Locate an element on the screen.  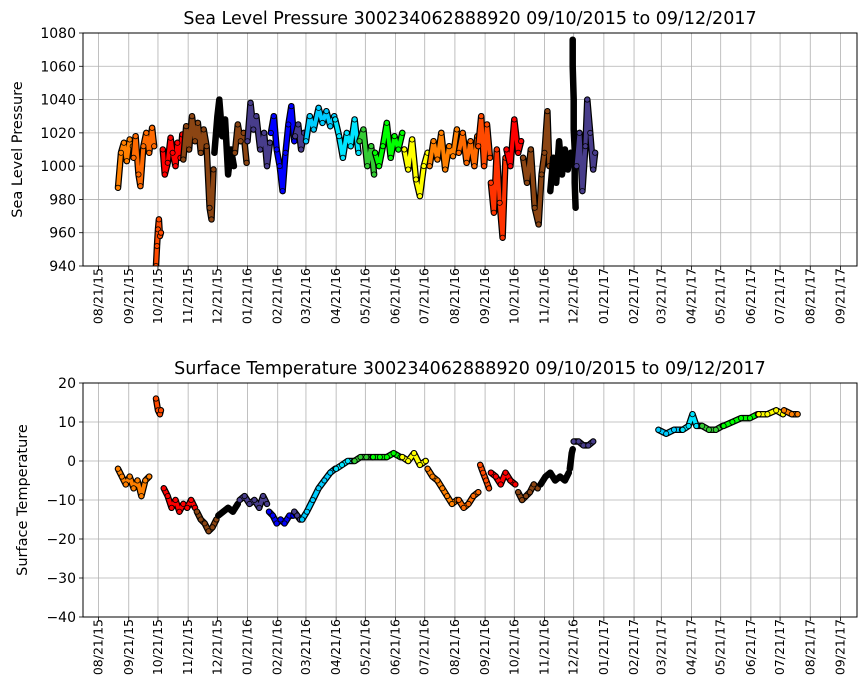
y-tick-label: −10 is located at coordinates (61, 501).